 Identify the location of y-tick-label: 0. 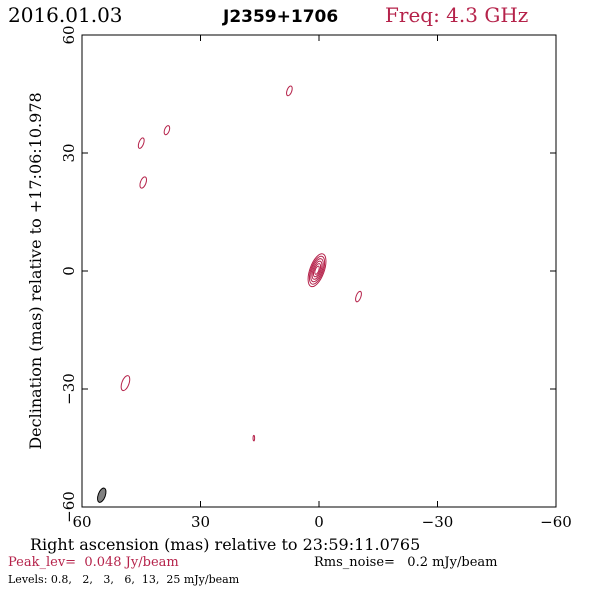
(69, 271).